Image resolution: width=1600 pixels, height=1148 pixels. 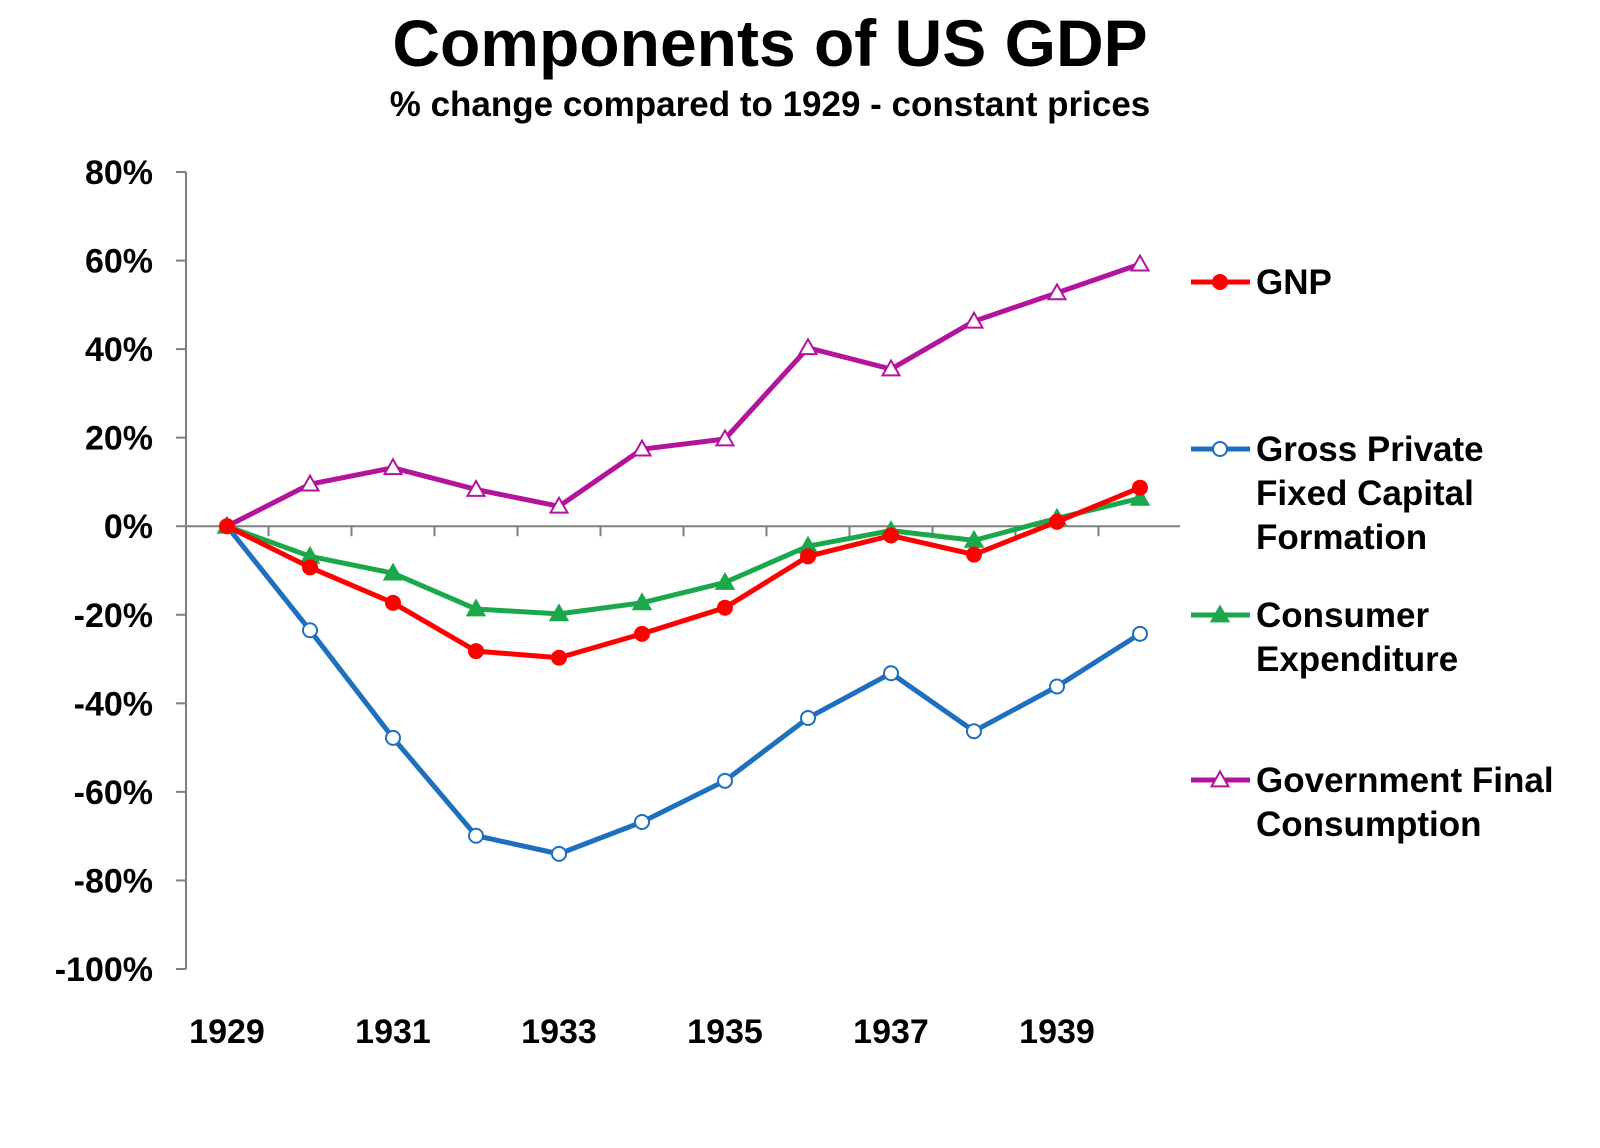 What do you see at coordinates (113, 704) in the screenshot?
I see `y-tick-label: -40%` at bounding box center [113, 704].